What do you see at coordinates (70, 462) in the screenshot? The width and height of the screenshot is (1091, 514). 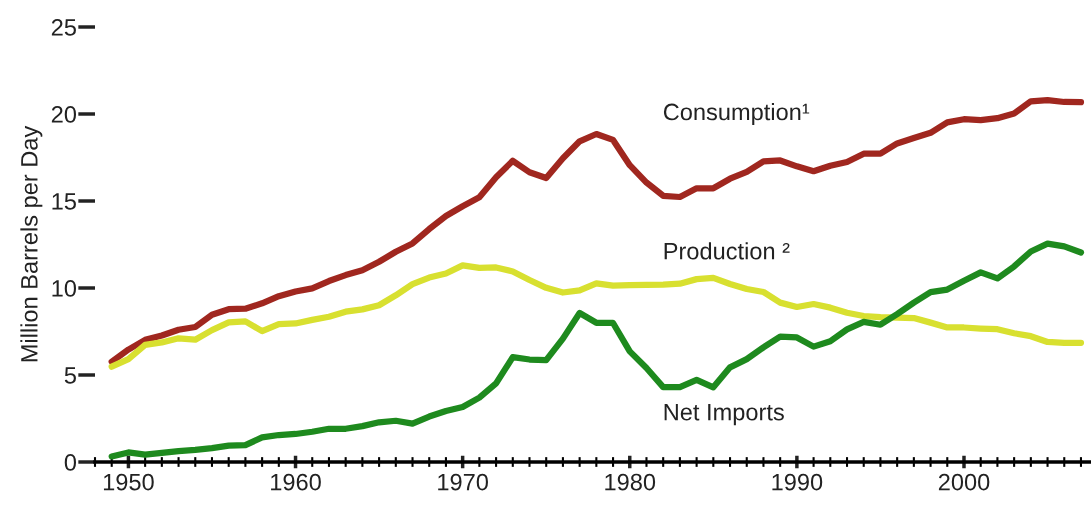 I see `y-tick-label: 0` at bounding box center [70, 462].